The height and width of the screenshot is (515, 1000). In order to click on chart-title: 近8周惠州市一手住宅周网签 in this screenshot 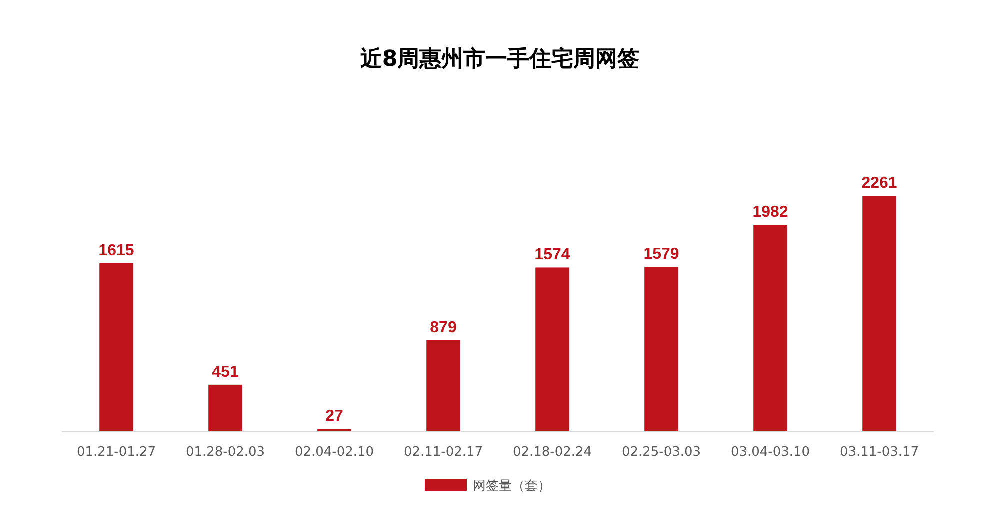, I will do `click(499, 59)`.